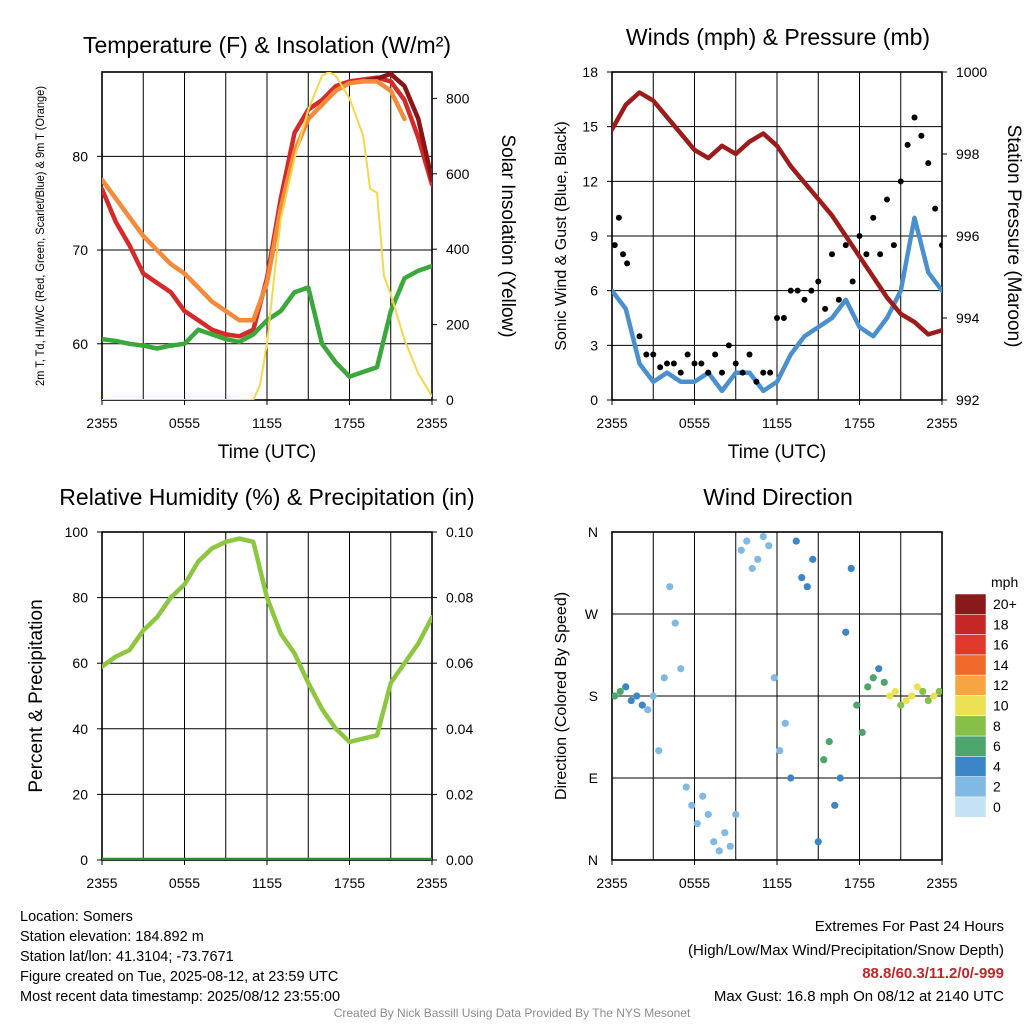 The height and width of the screenshot is (1024, 1024). Describe the element at coordinates (1004, 582) in the screenshot. I see `legend-title: mph` at that location.